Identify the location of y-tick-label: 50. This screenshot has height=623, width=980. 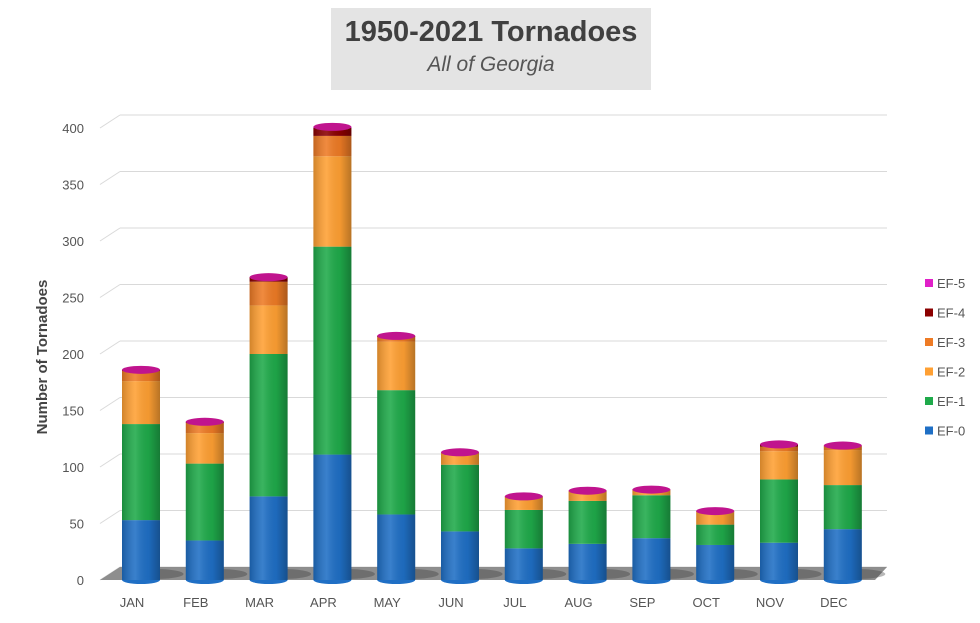
(77, 524).